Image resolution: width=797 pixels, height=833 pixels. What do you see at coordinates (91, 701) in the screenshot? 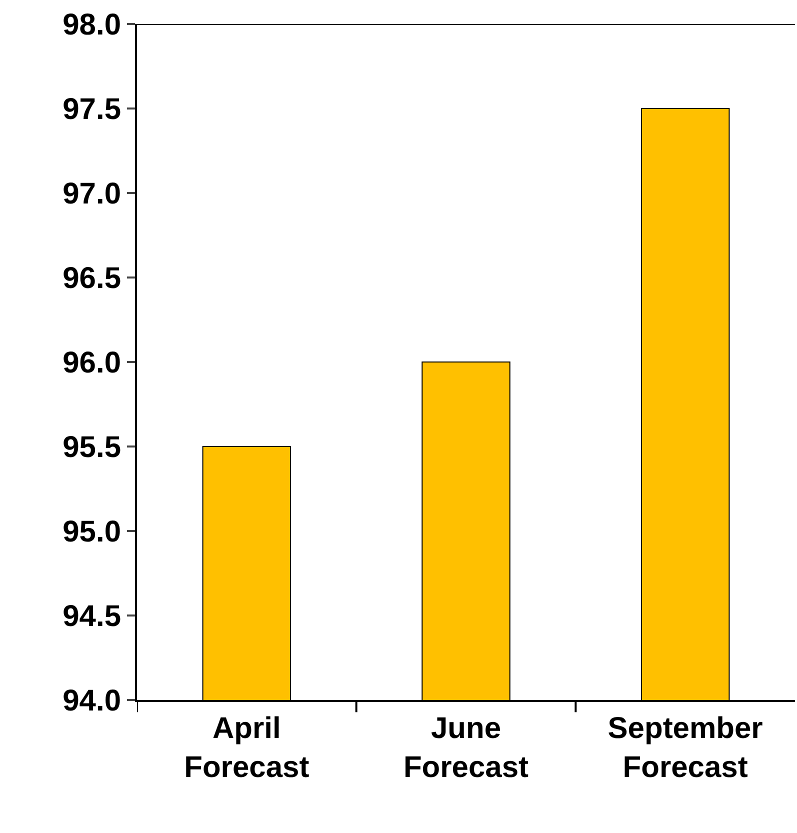
I see `y-tick-label: 94.0` at bounding box center [91, 701].